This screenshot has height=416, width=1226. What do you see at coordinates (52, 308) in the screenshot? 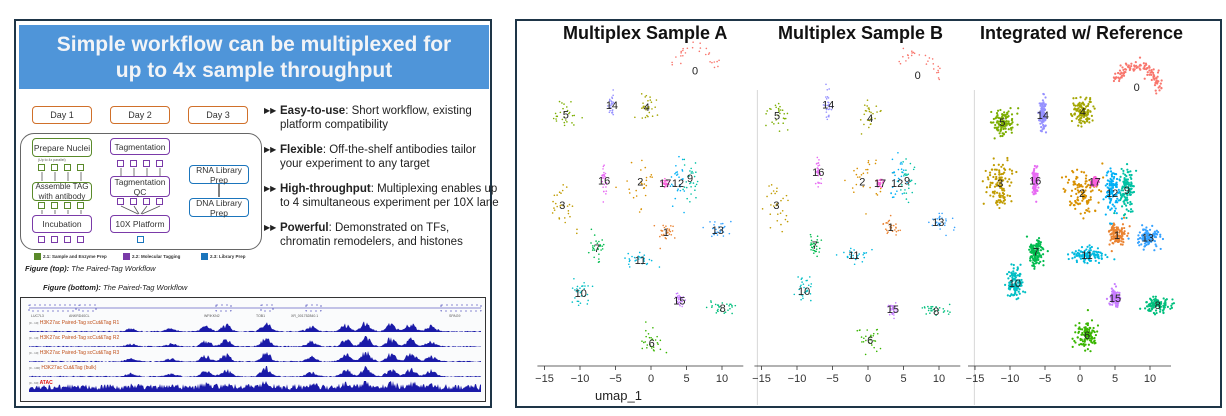
I see `gene-model` at bounding box center [52, 308].